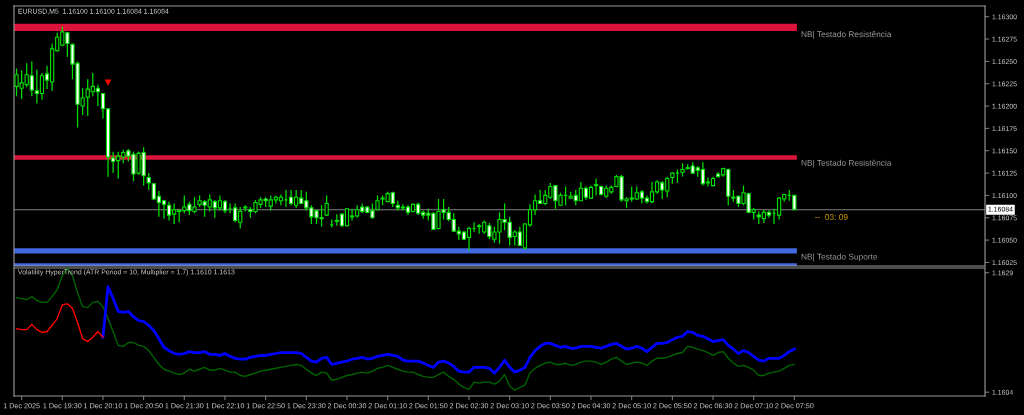 The image size is (1024, 415). Describe the element at coordinates (839, 257) in the screenshot. I see `band-label: NB| Testado Suporte` at that location.